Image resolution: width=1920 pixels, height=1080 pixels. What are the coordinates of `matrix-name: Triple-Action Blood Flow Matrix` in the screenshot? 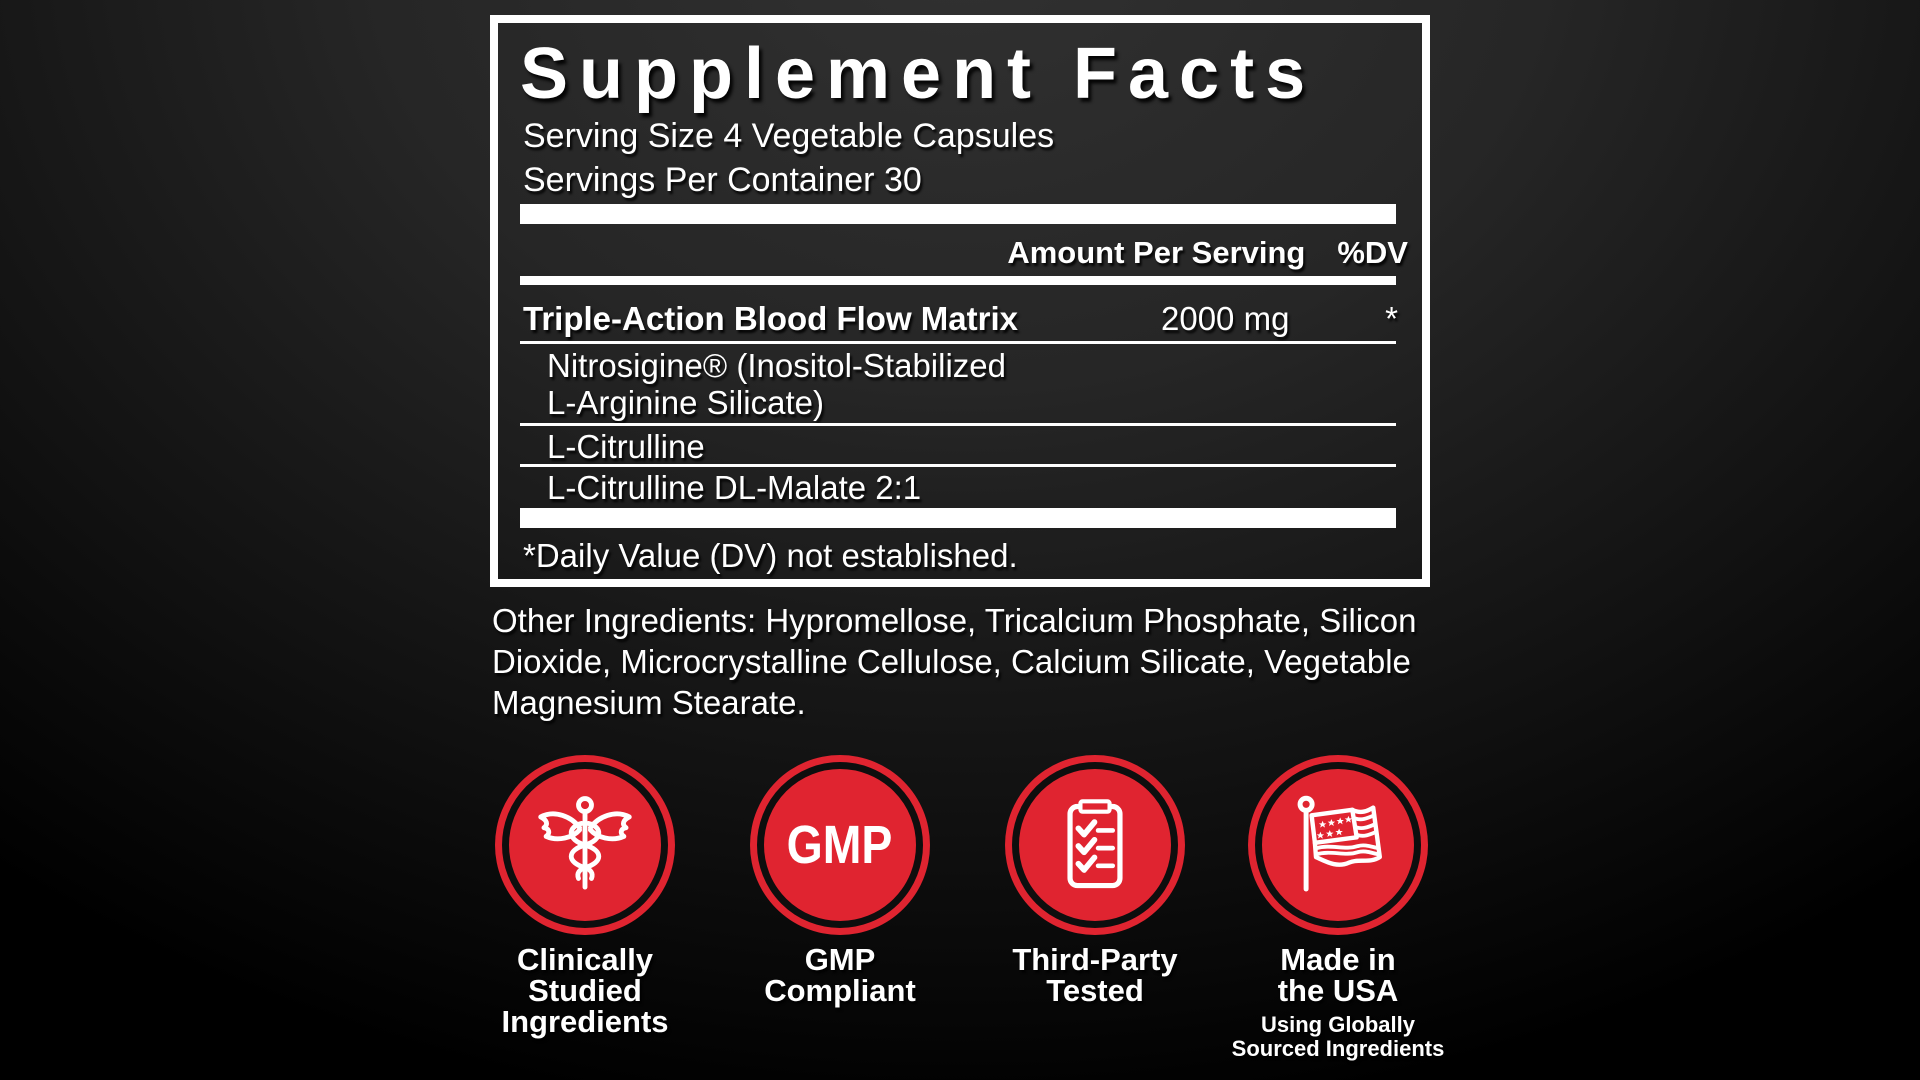 It's located at (770, 318).